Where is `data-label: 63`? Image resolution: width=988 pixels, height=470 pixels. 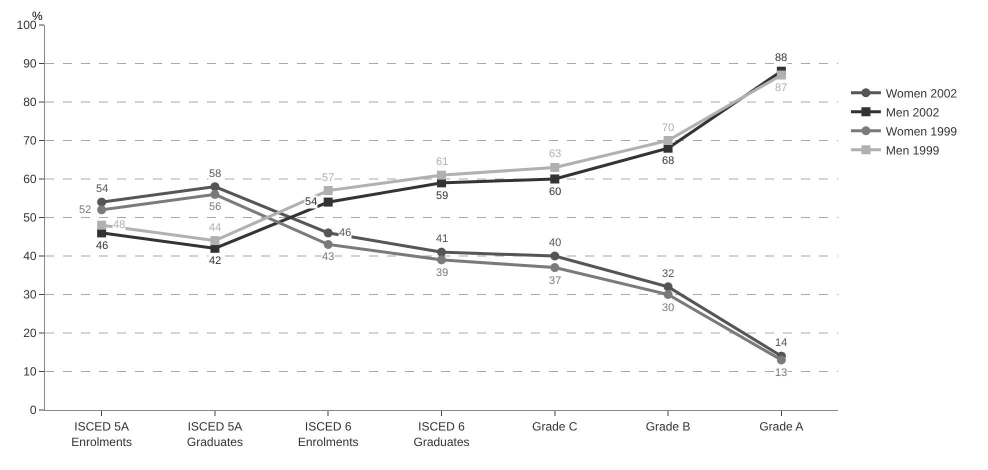 data-label: 63 is located at coordinates (555, 154).